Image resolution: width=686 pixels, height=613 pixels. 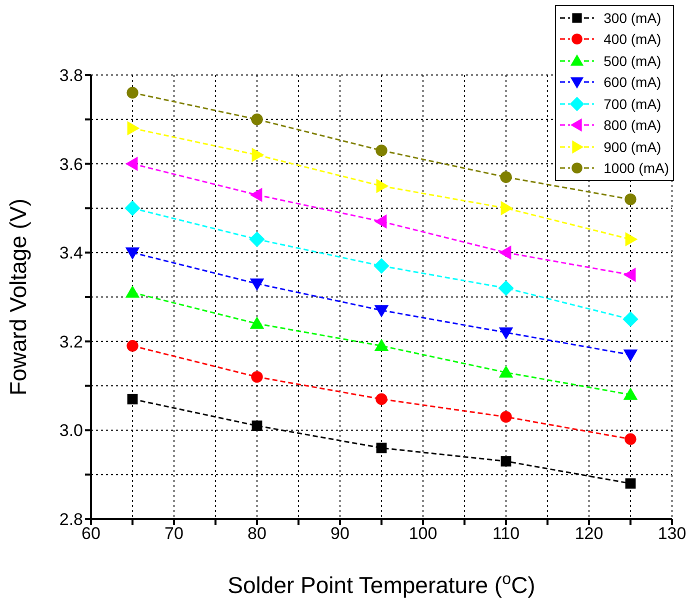 I want to click on x-axis-title: Solder Point Temperature ($^{o}$C), so click(x=382, y=584).